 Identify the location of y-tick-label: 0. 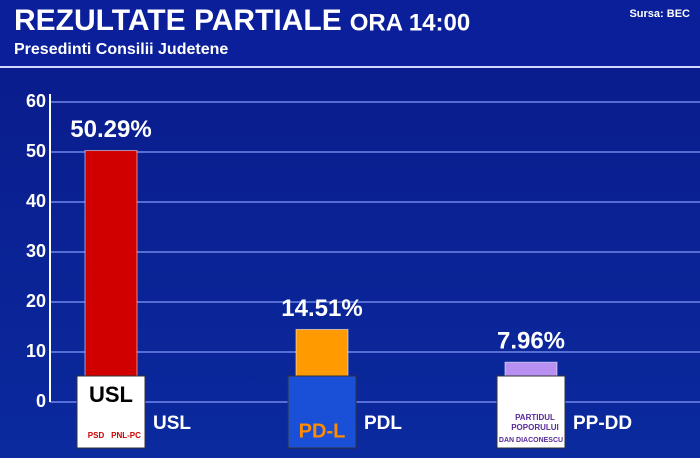
(41, 401).